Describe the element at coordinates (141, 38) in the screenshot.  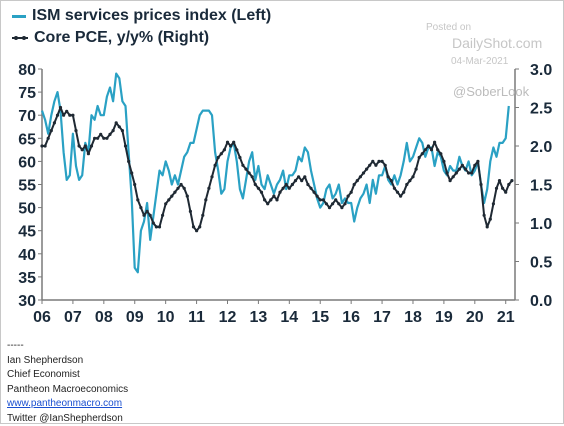
I see `legend-item-pce: Core PCE, y/y% (Right)` at that location.